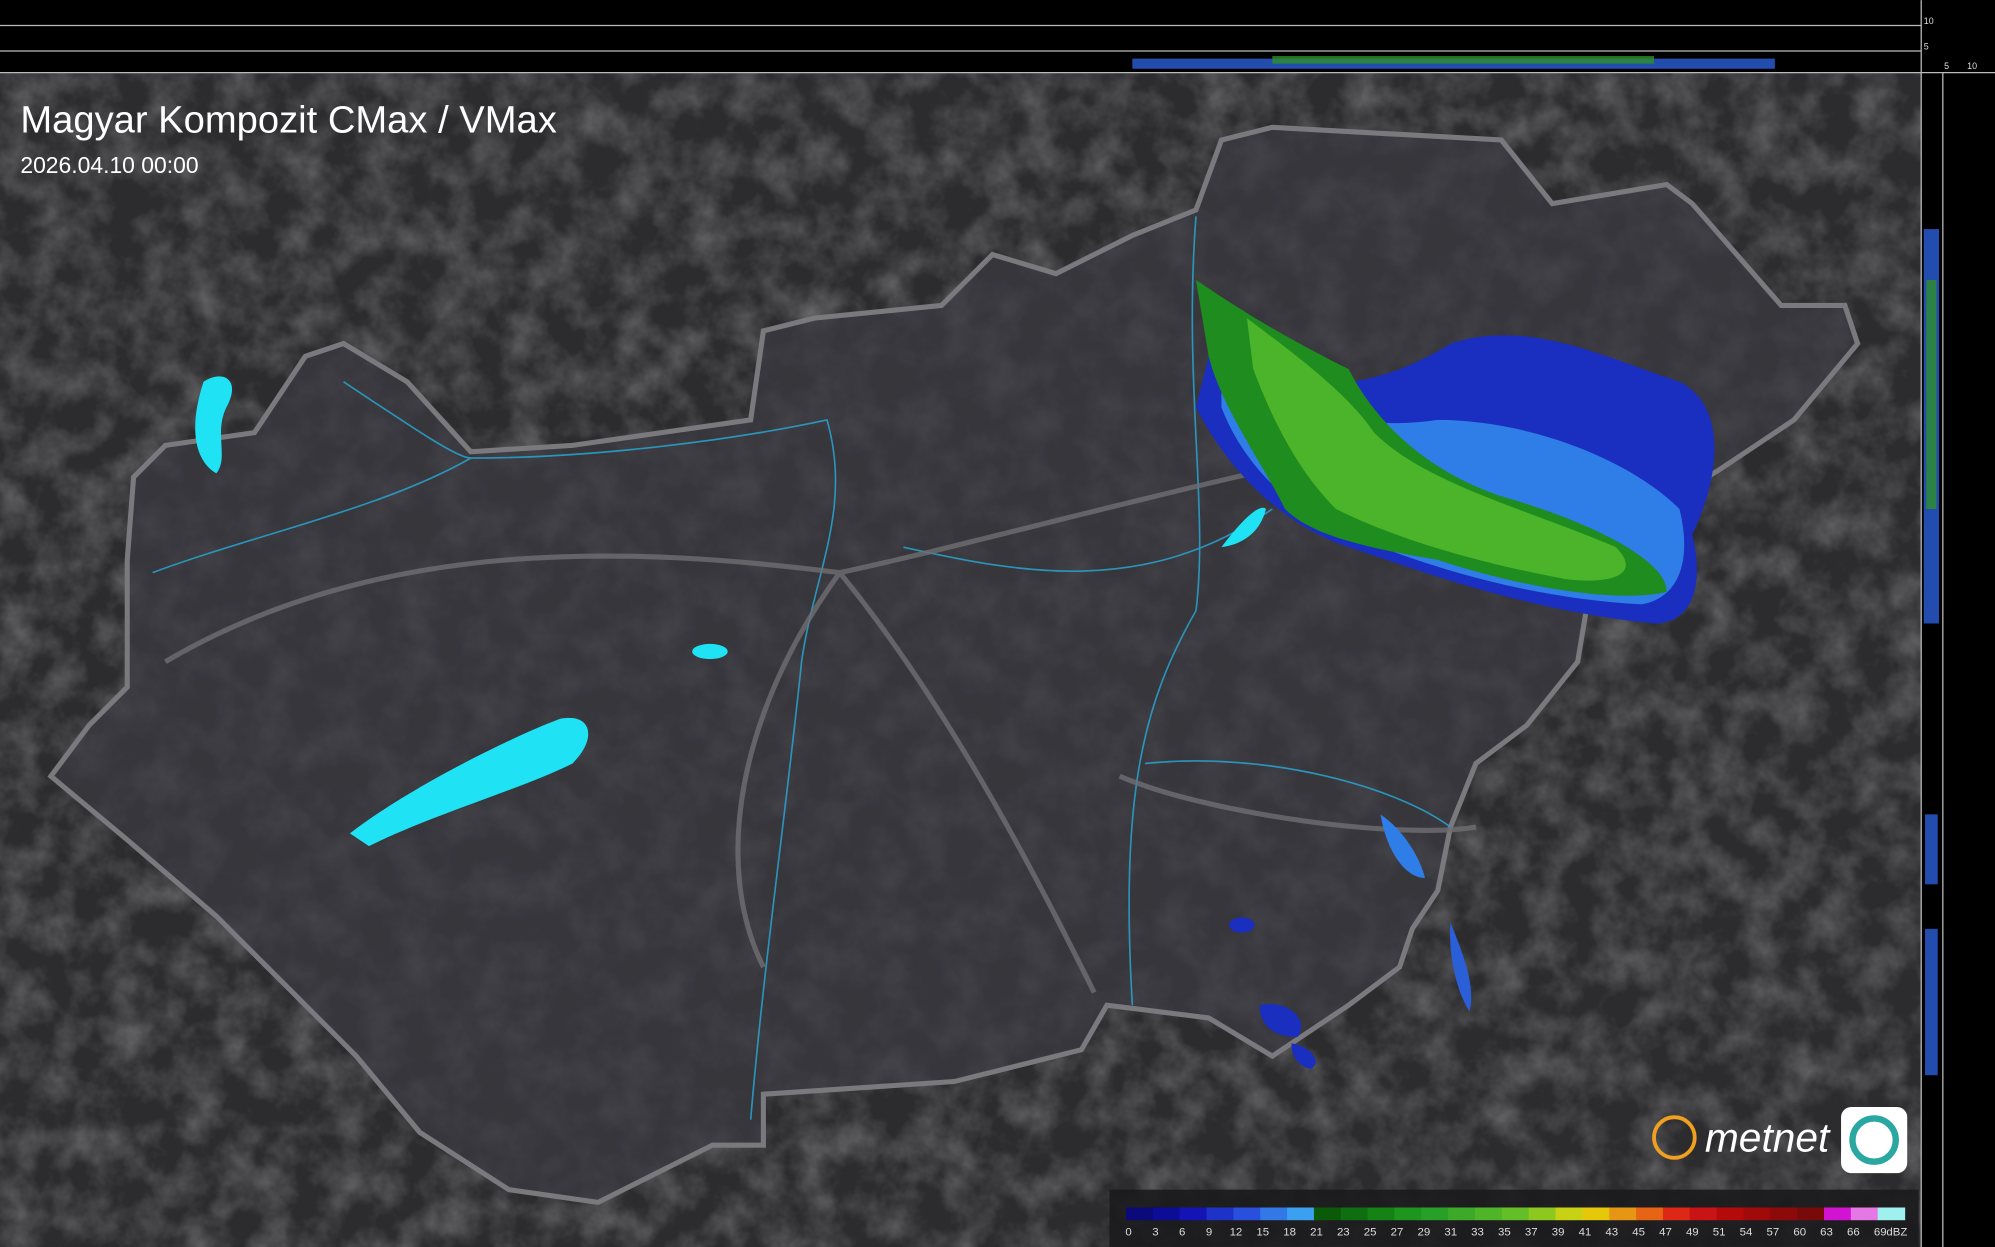 The image size is (1995, 1247). Describe the element at coordinates (109, 165) in the screenshot. I see `timestamp: 2026.04.10 00:00` at that location.